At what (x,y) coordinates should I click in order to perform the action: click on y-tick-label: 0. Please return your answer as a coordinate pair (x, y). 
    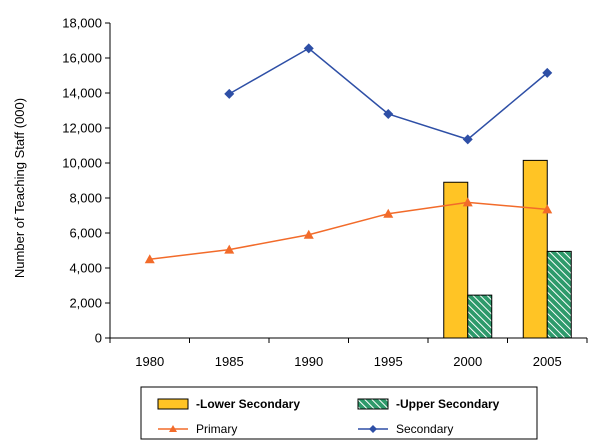
    Looking at the image, I should click on (98, 338).